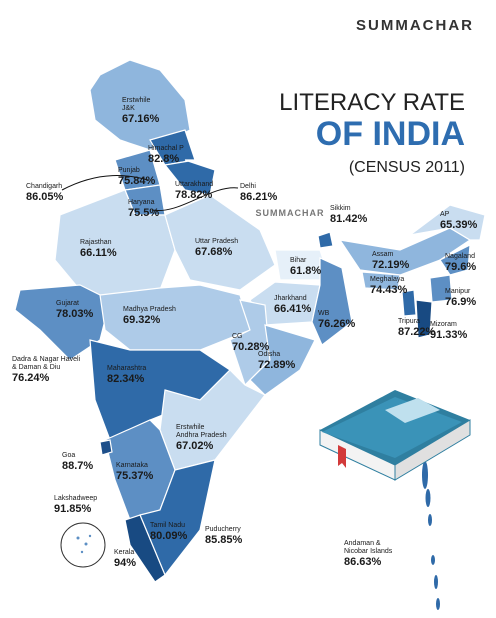  I want to click on region-name: Odisha, so click(269, 354).